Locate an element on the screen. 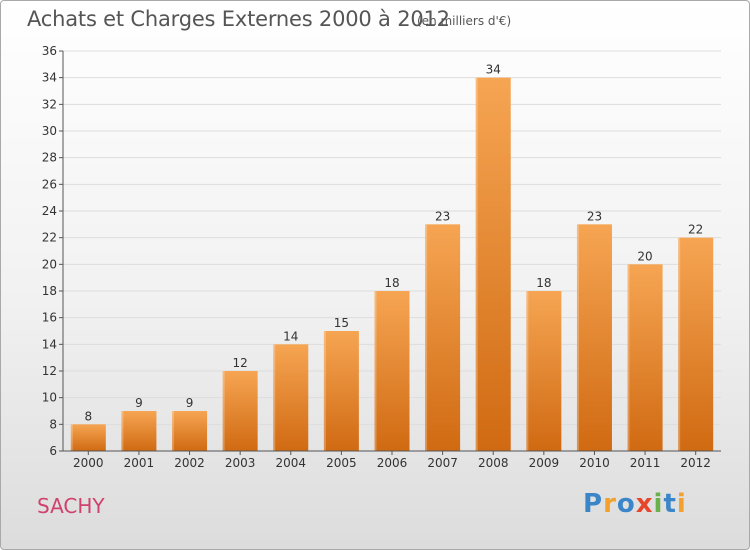 The height and width of the screenshot is (550, 750). bar-2000 is located at coordinates (88, 437).